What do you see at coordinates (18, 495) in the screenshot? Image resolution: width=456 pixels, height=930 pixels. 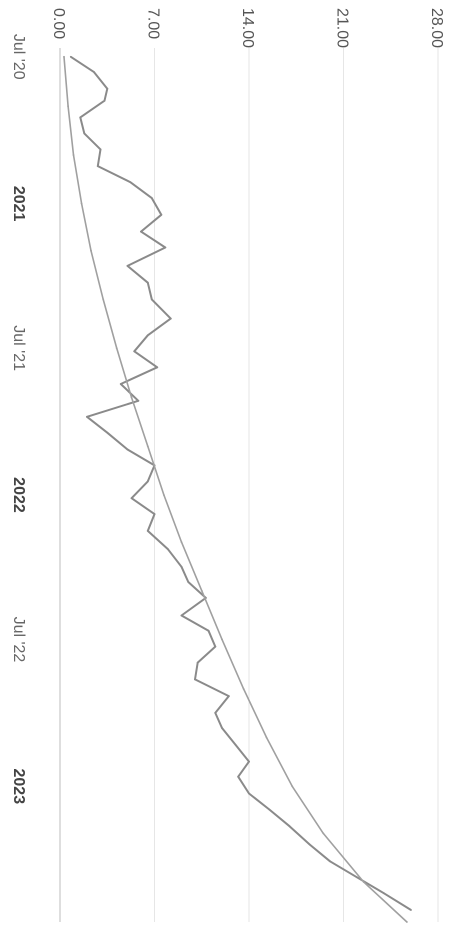 I see `x-tick-label: 2022` at bounding box center [18, 495].